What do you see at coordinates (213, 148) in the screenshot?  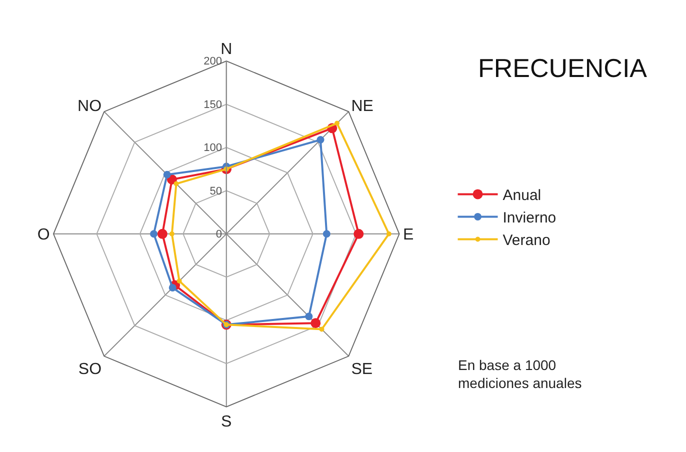 I see `y-tick-label: 100` at bounding box center [213, 148].